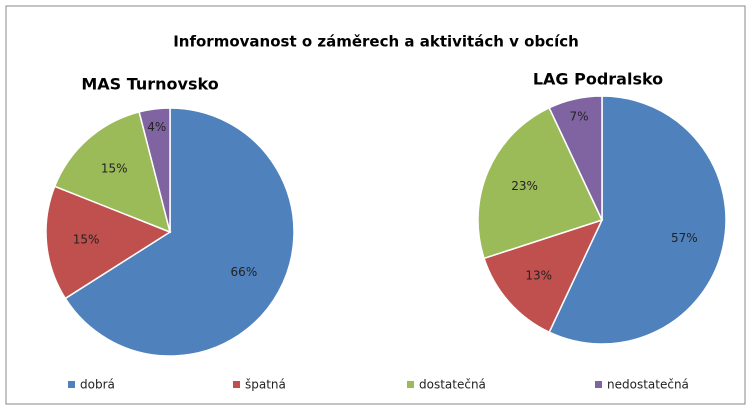 The height and width of the screenshot is (414, 752). I want to click on data-label: 4%, so click(156, 127).